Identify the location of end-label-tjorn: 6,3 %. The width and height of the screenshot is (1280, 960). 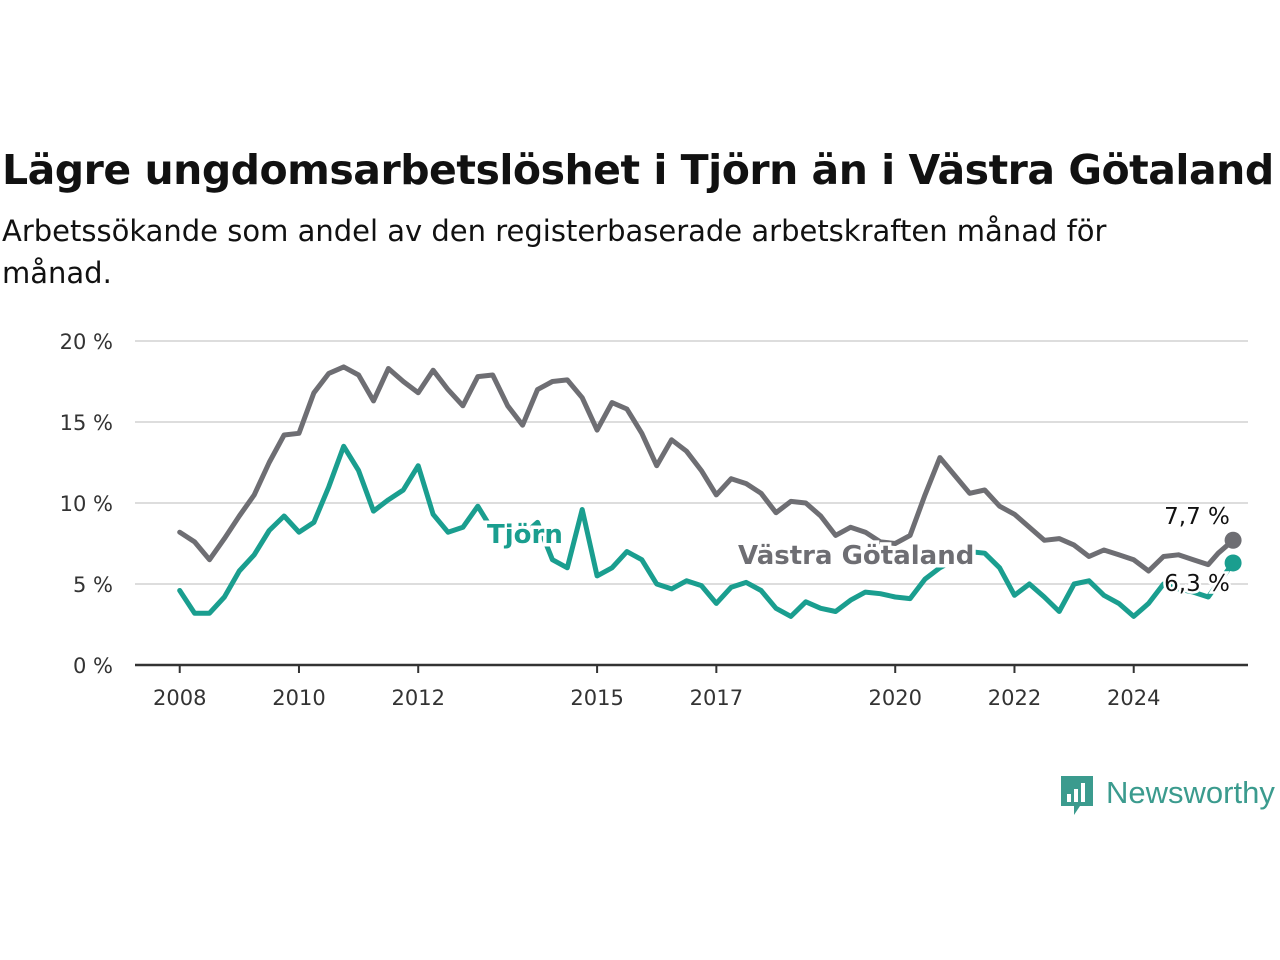
(1197, 584).